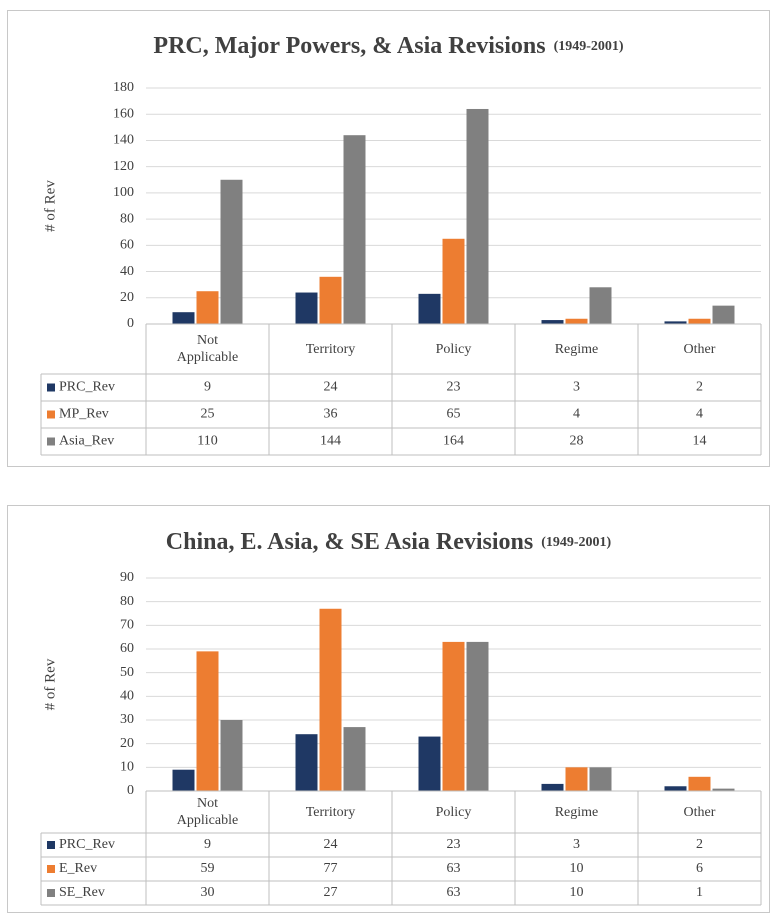  Describe the element at coordinates (331, 892) in the screenshot. I see `table-value: 27` at that location.